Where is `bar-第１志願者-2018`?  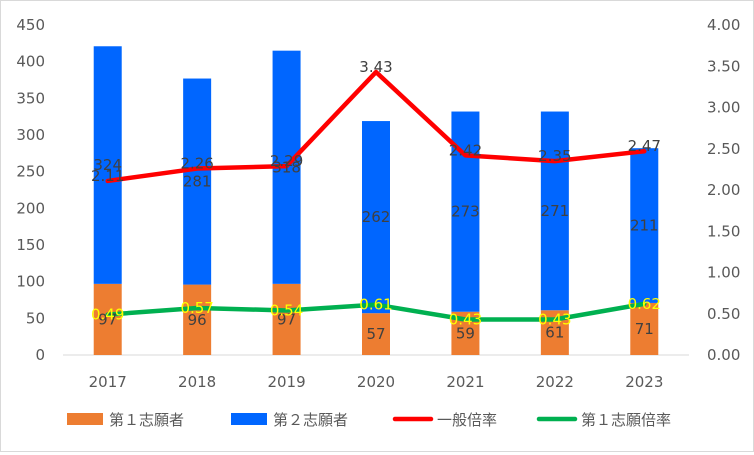
bar-第１志願者-2018 is located at coordinates (197, 319).